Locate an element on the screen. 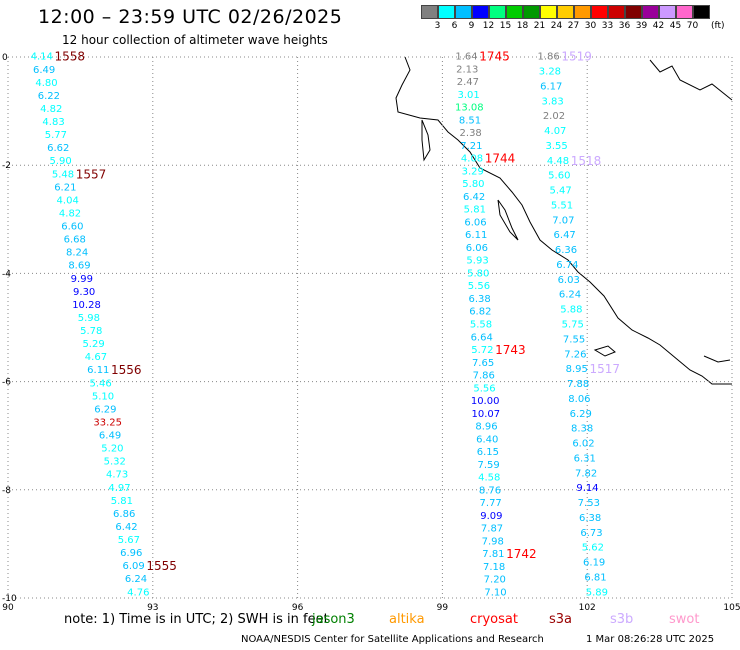  y-tick-label: -4 is located at coordinates (6, 274).